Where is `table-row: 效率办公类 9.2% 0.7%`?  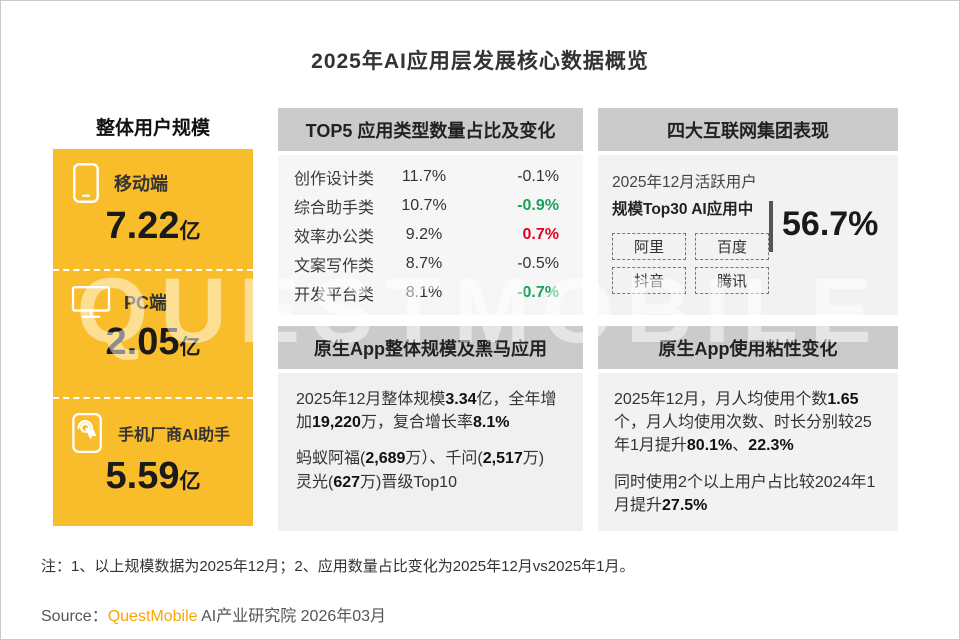 table-row: 效率办公类 9.2% 0.7% is located at coordinates (430, 235).